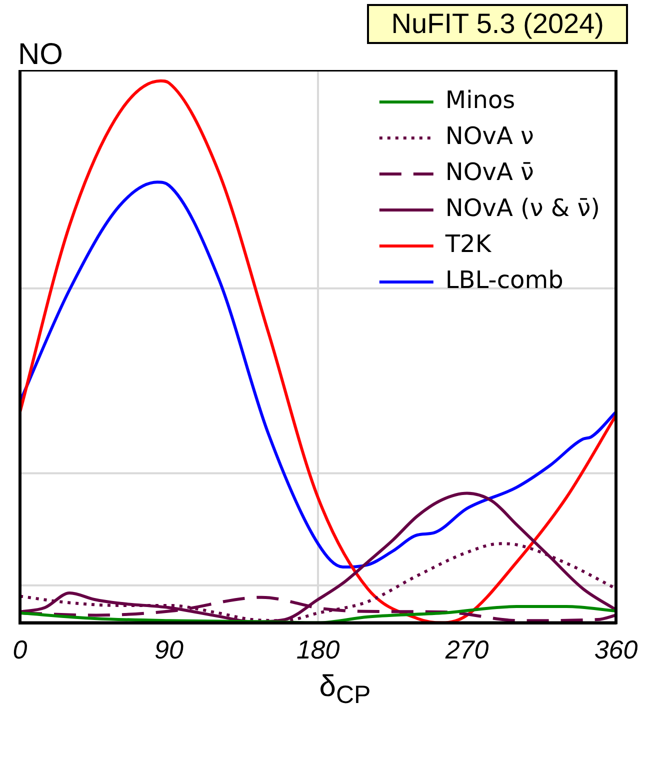  I want to click on legend-label: T2K, so click(468, 244).